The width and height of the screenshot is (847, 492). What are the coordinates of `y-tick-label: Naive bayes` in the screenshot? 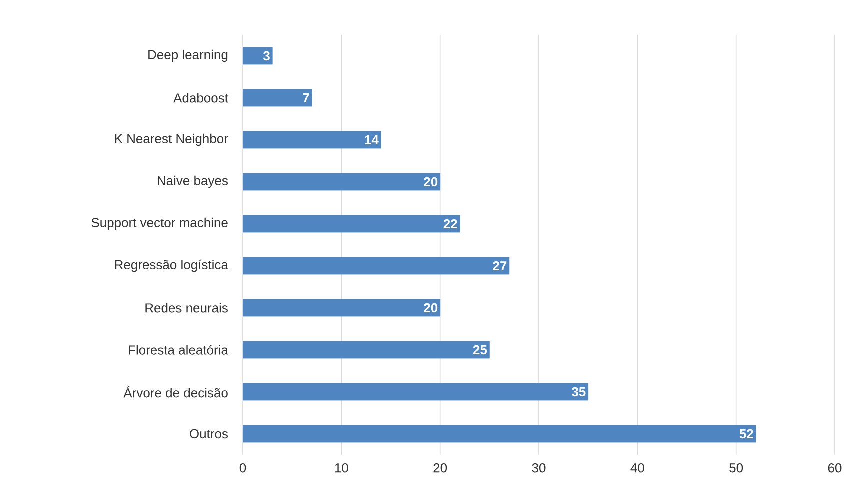 It's located at (193, 182).